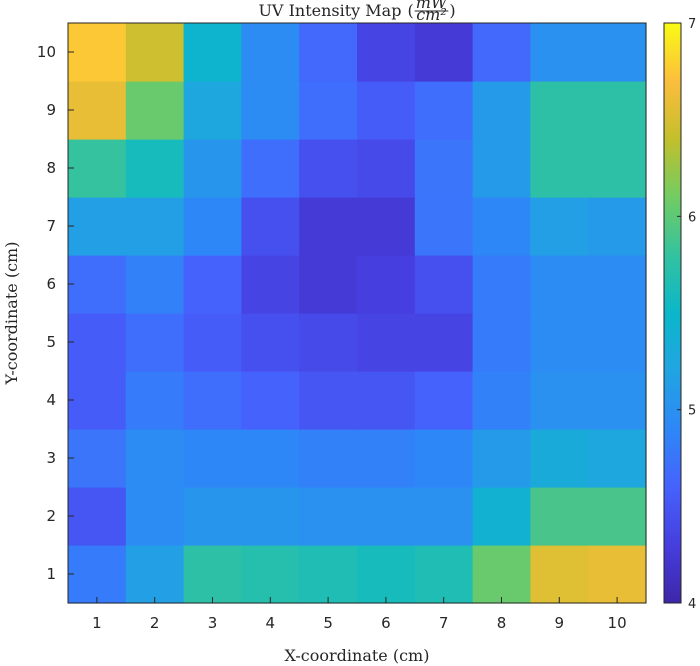 This screenshot has height=666, width=700. Describe the element at coordinates (692, 217) in the screenshot. I see `colorbar-tick-label: 6` at that location.